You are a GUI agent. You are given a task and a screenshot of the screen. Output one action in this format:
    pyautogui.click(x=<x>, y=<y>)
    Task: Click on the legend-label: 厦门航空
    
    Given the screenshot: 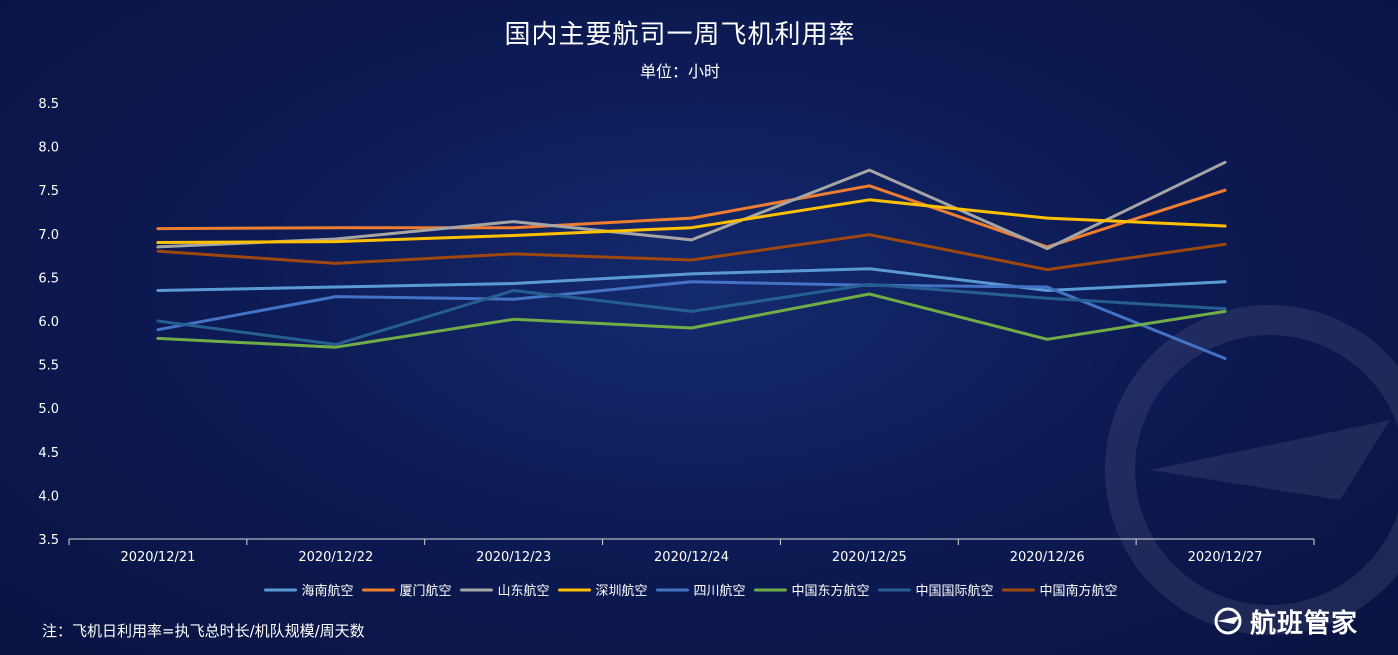 What is the action you would take?
    pyautogui.click(x=426, y=591)
    